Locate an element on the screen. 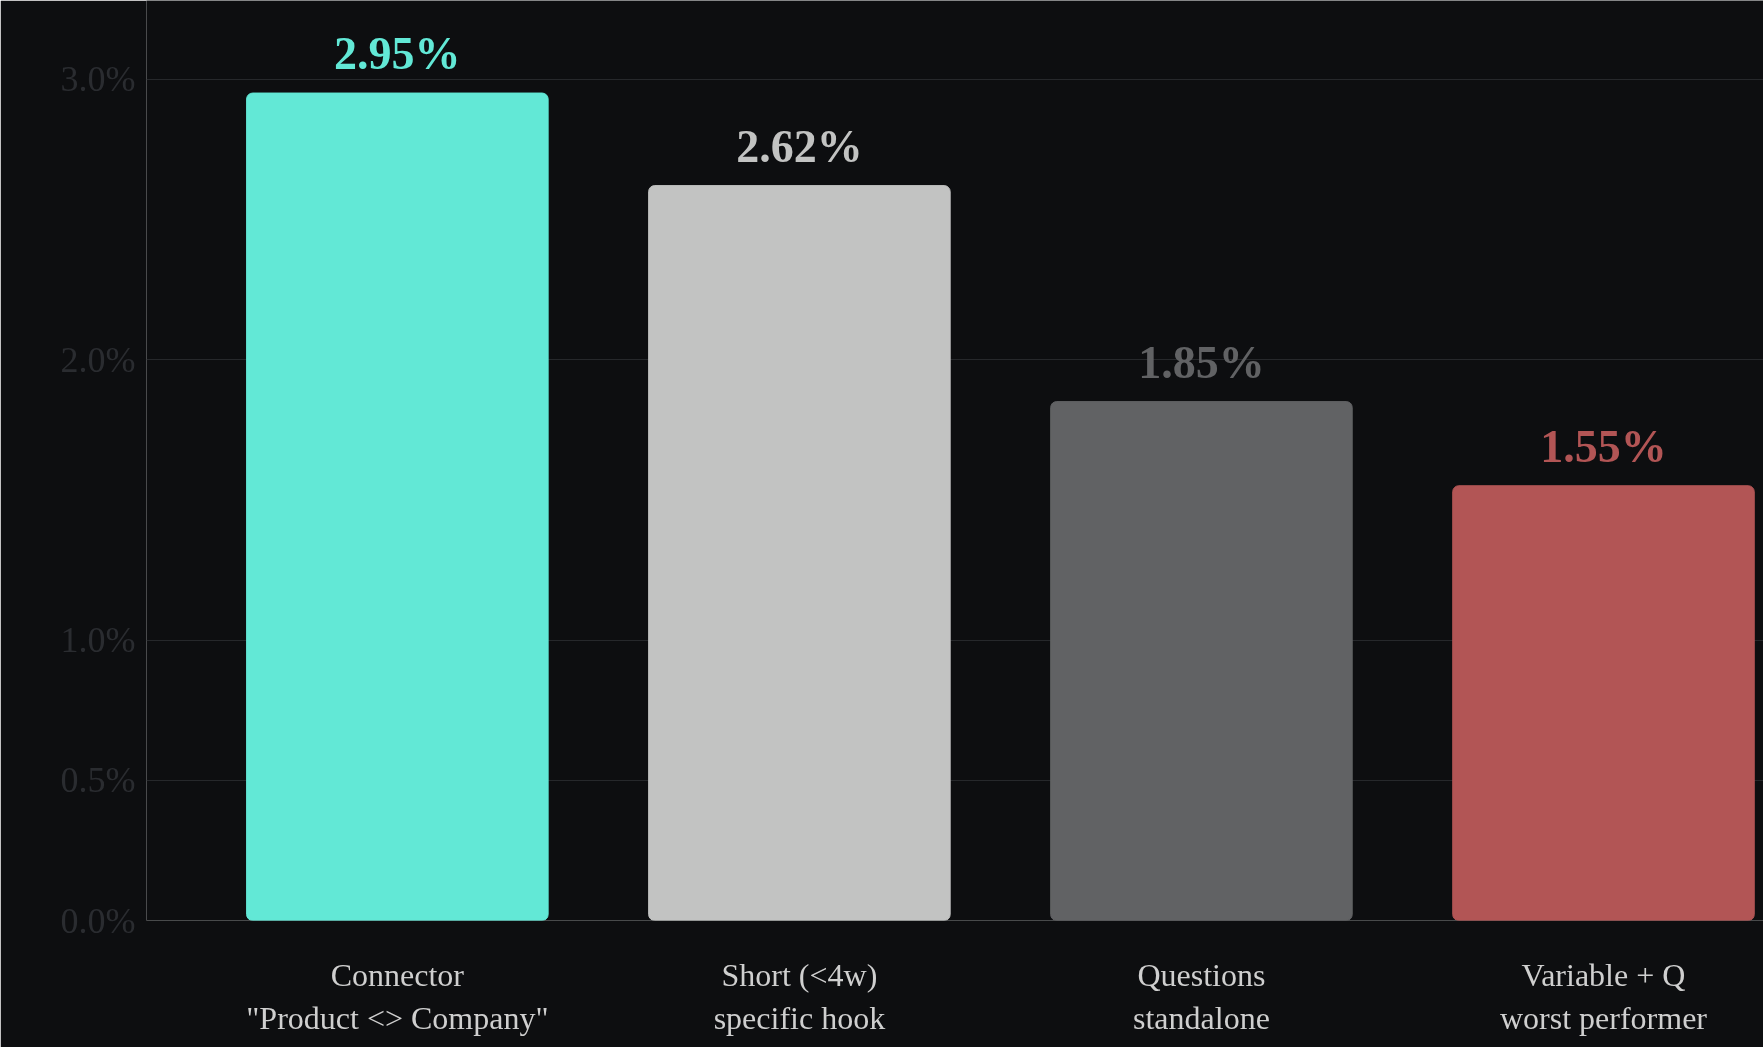 The image size is (1763, 1047). x-tick-label: Short (<4w) specific hook is located at coordinates (799, 996).